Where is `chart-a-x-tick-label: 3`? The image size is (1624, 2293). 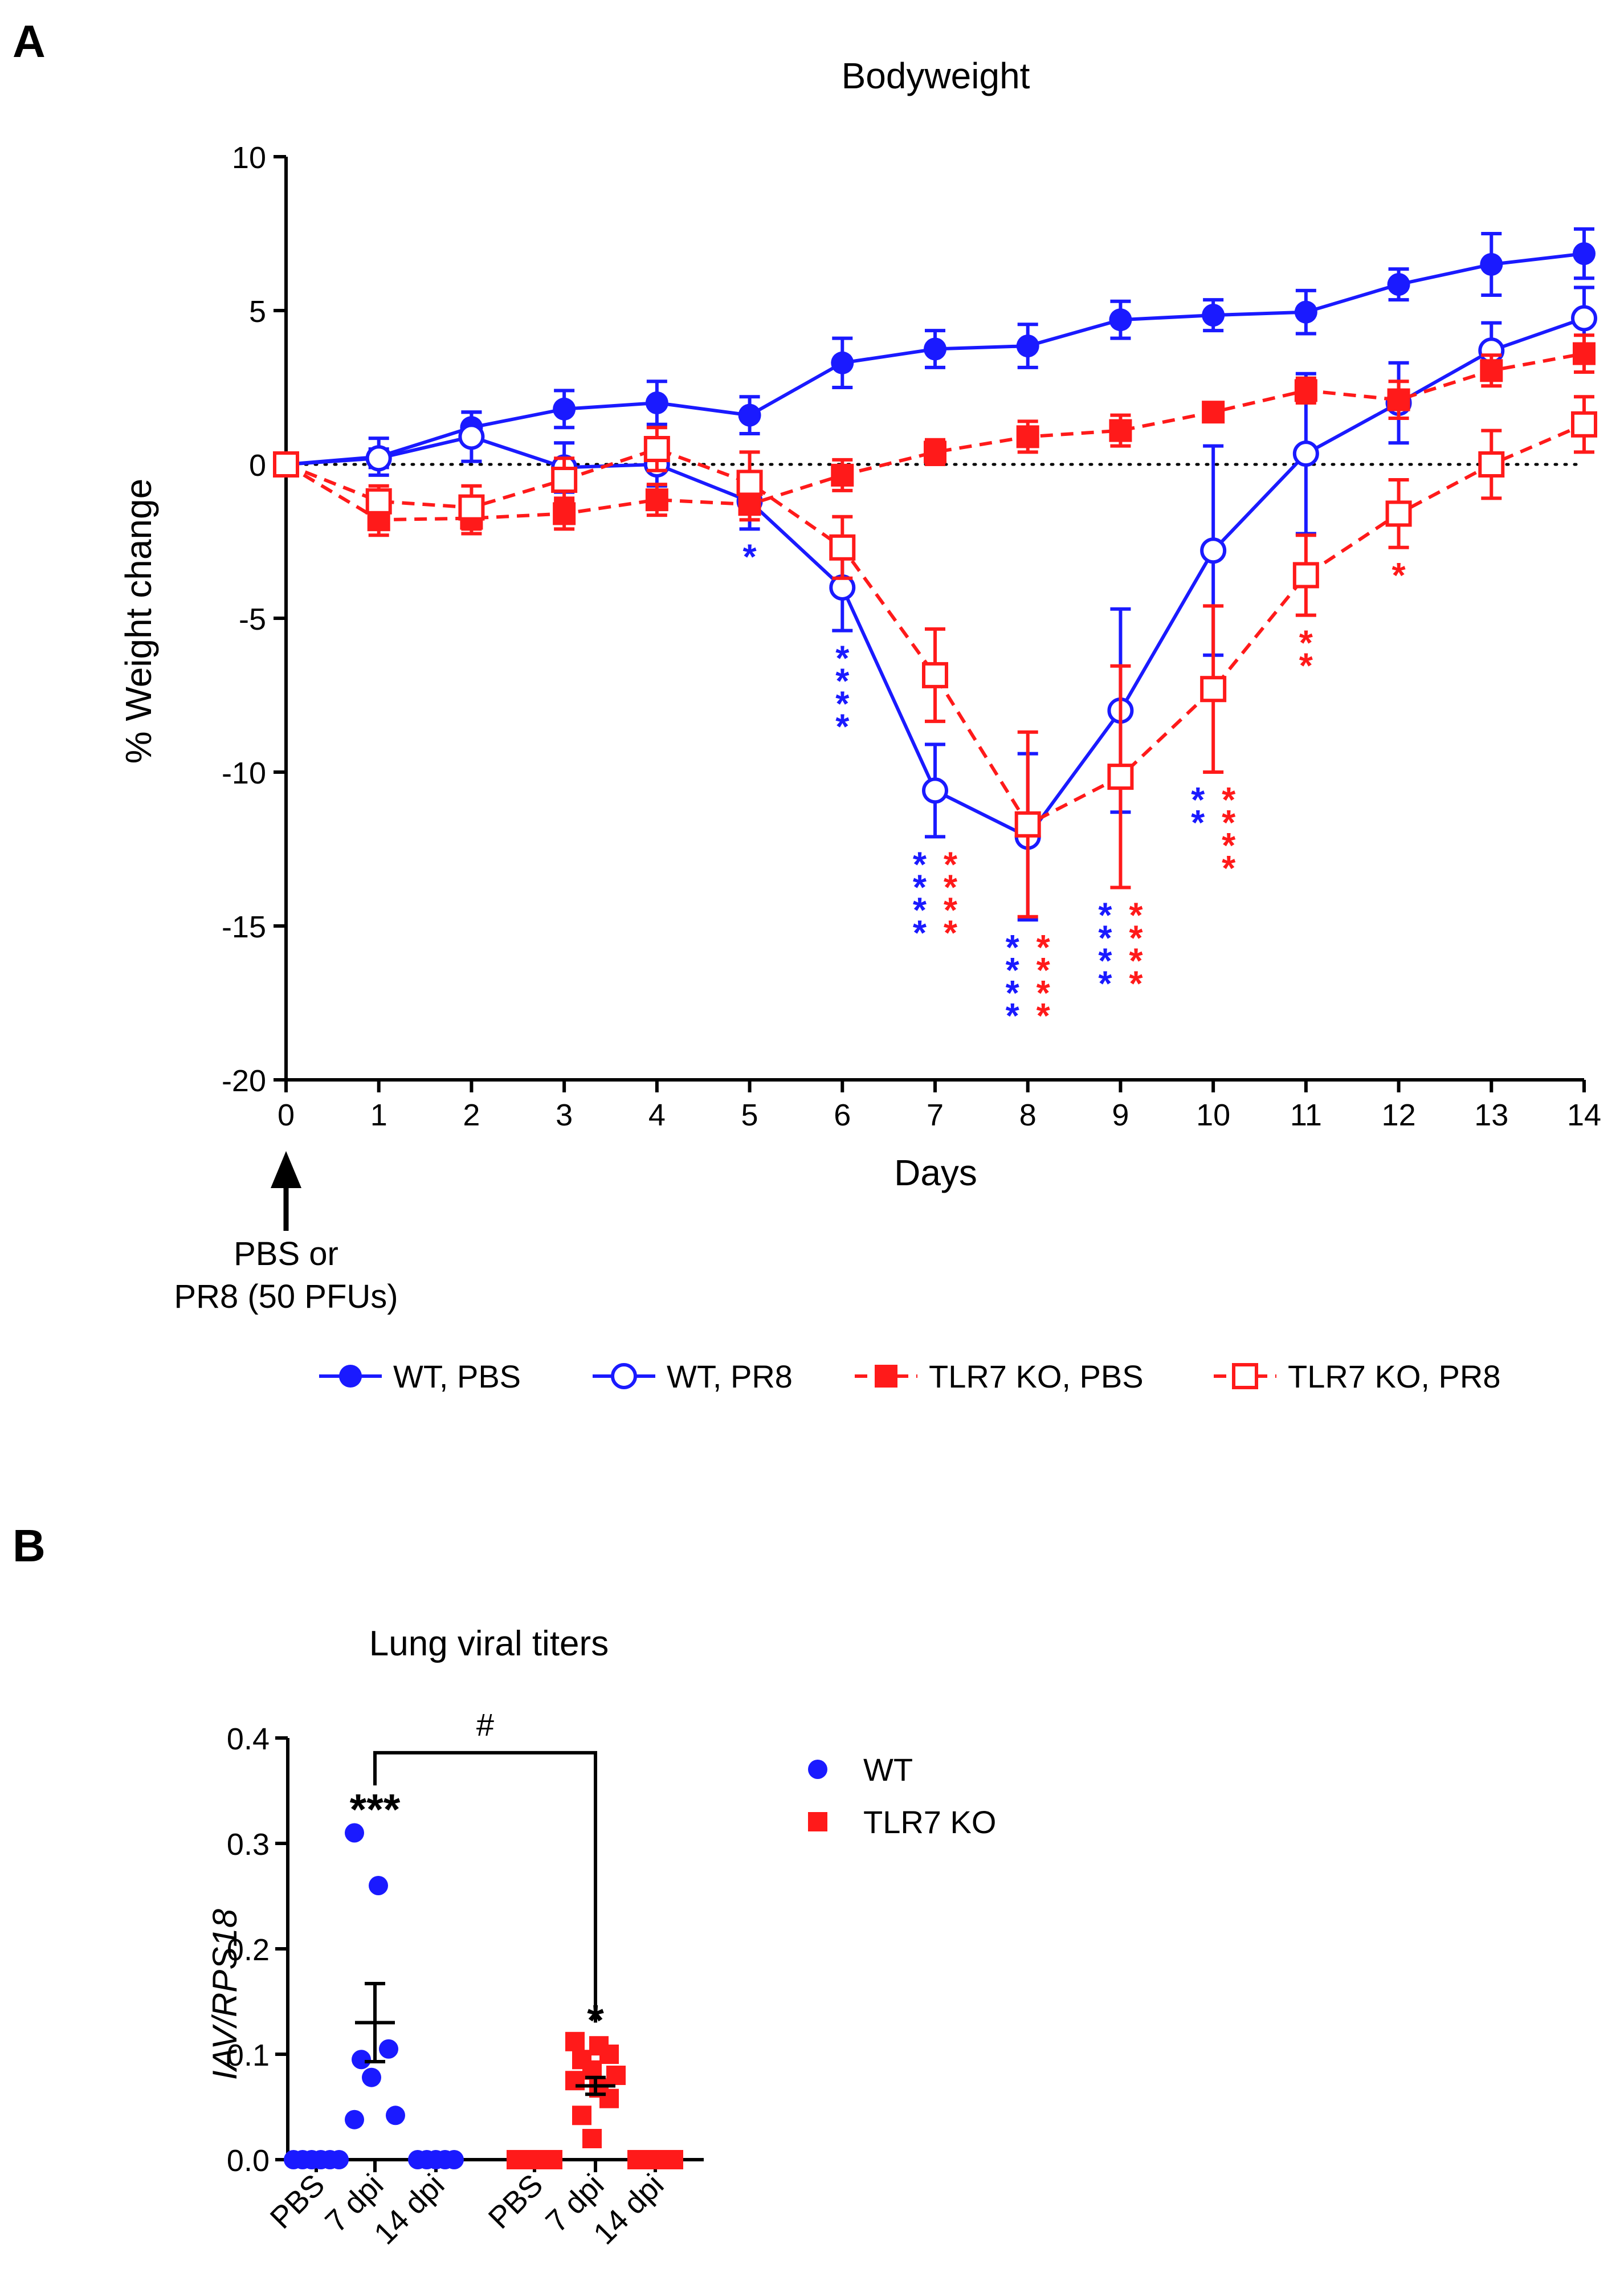
chart-a-x-tick-label: 3 is located at coordinates (565, 1115).